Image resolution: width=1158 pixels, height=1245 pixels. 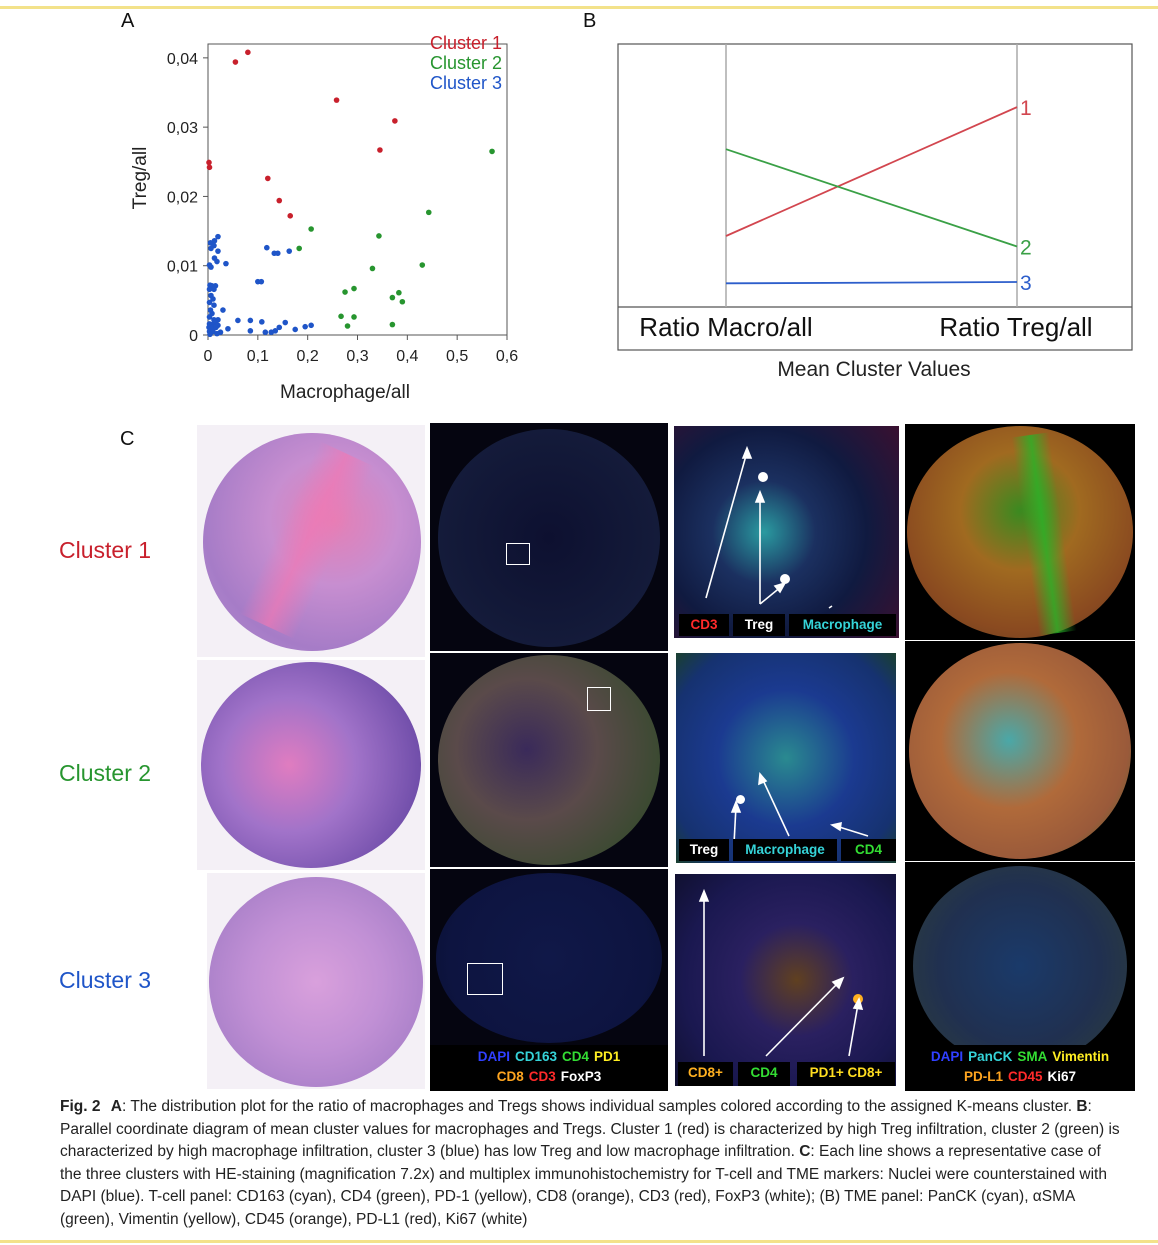 What do you see at coordinates (549, 1068) in the screenshot?
I see `tcell-panel-legend: DAPI CD163 CD4 PD1 CD8 CD3 FoxP3` at bounding box center [549, 1068].